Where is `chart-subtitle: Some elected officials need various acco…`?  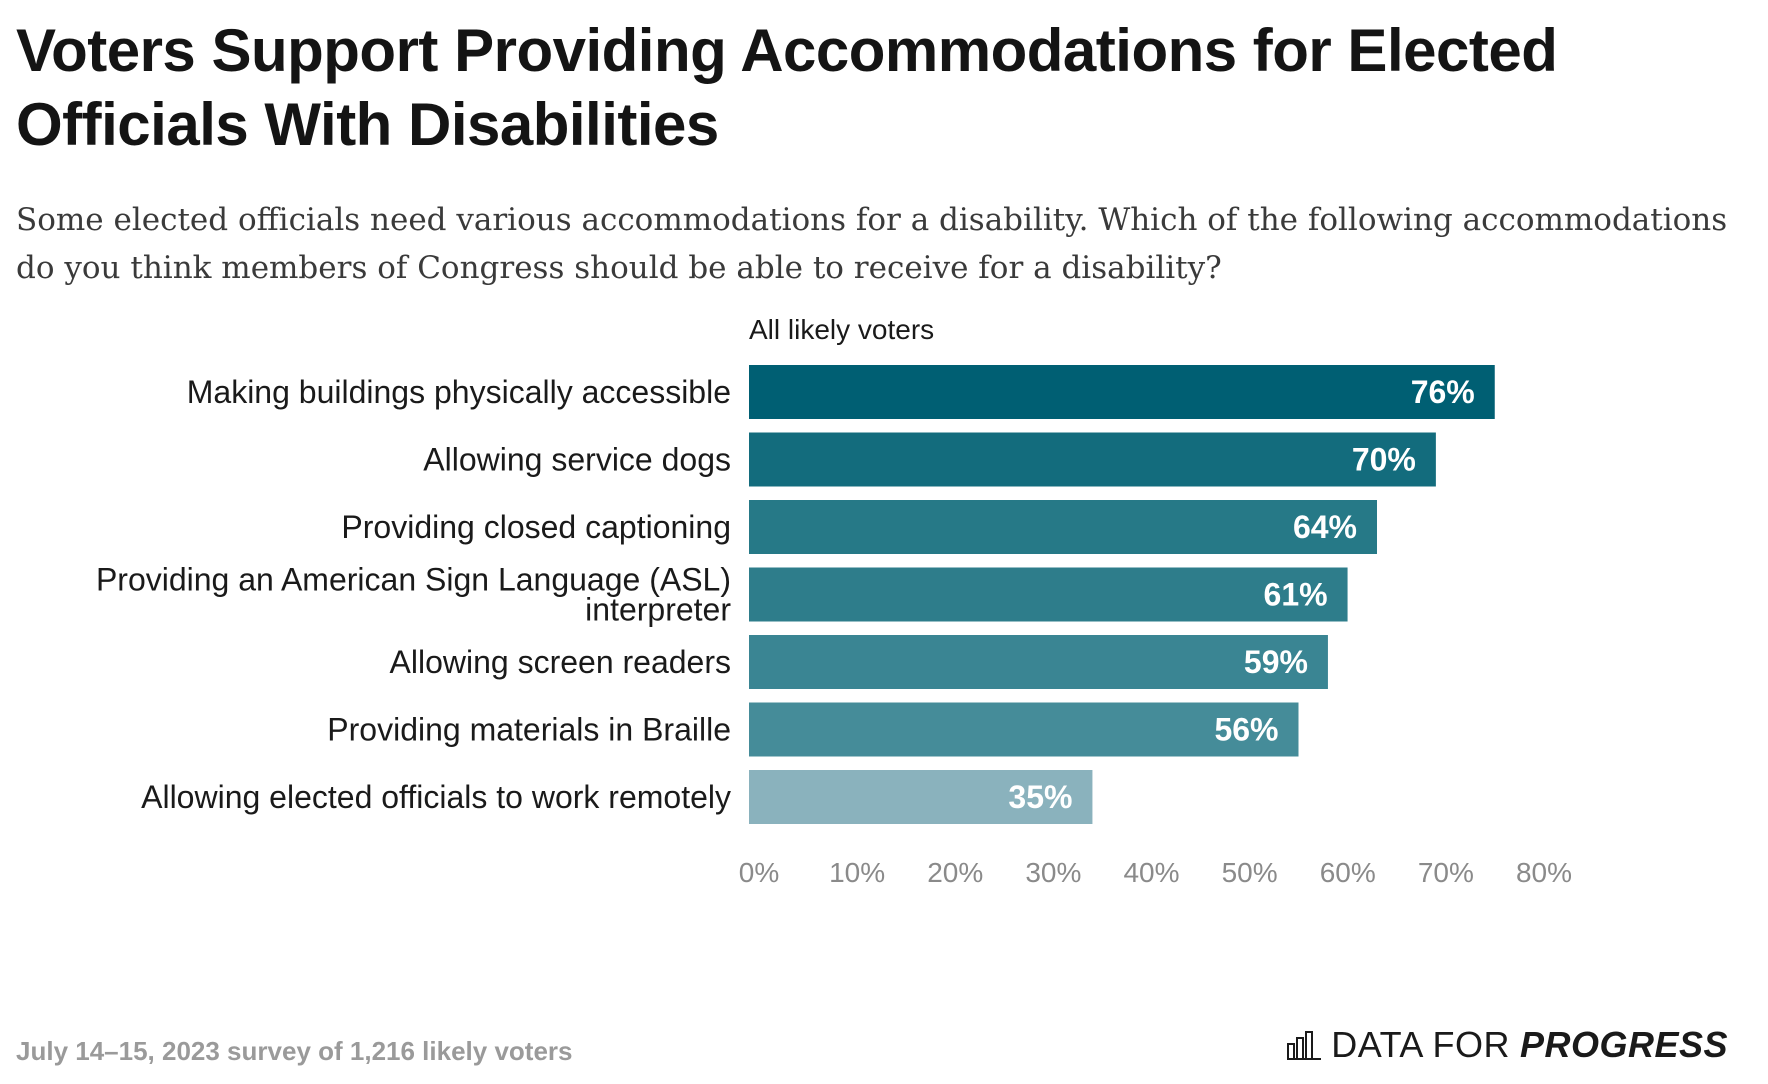
chart-subtitle: Some elected officials need various acco… is located at coordinates (872, 244).